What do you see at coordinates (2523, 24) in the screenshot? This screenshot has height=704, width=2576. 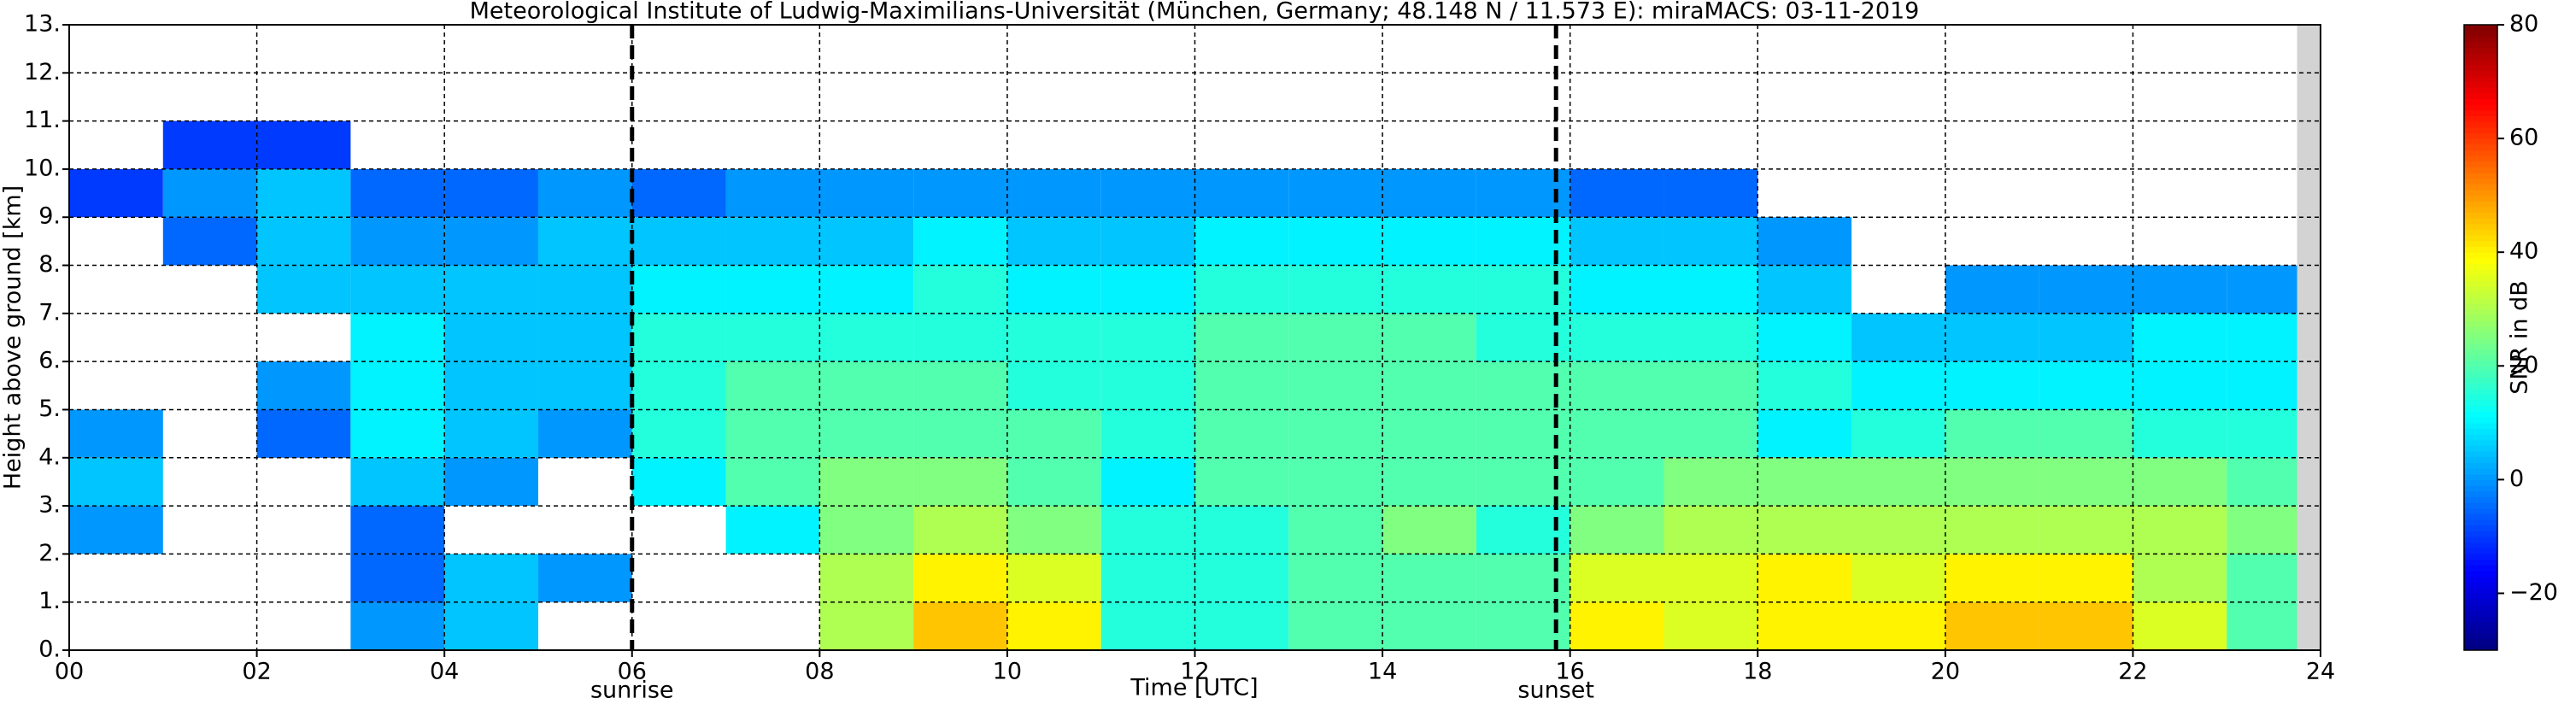 I see `colorbar-tick-label: 80` at bounding box center [2523, 24].